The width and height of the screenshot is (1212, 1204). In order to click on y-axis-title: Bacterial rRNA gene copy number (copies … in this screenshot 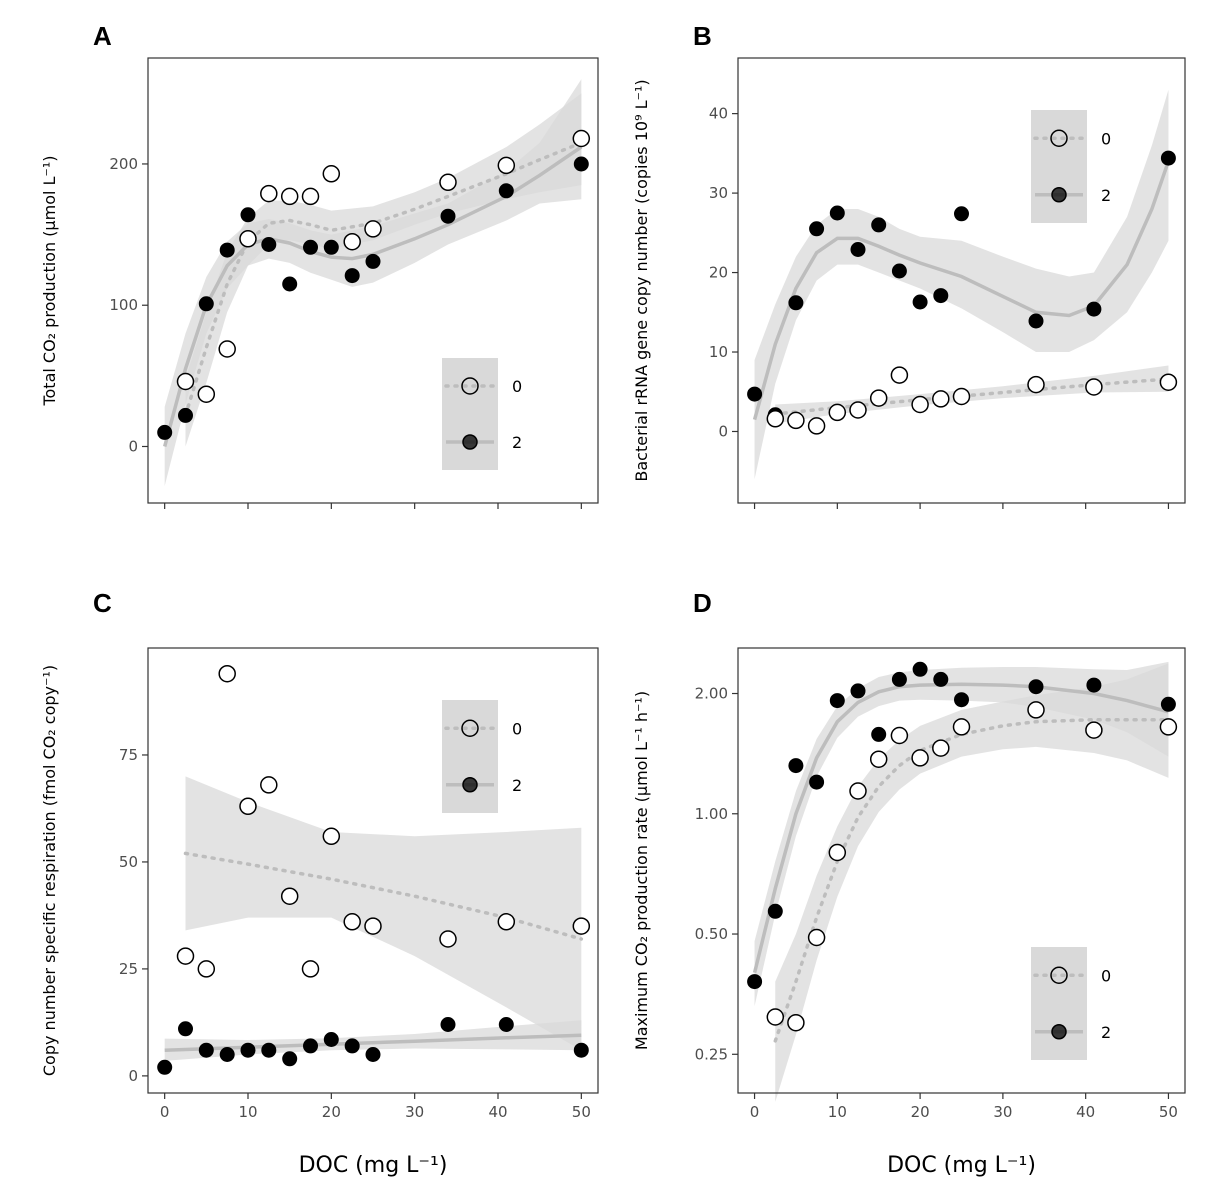, I will do `click(641, 280)`.